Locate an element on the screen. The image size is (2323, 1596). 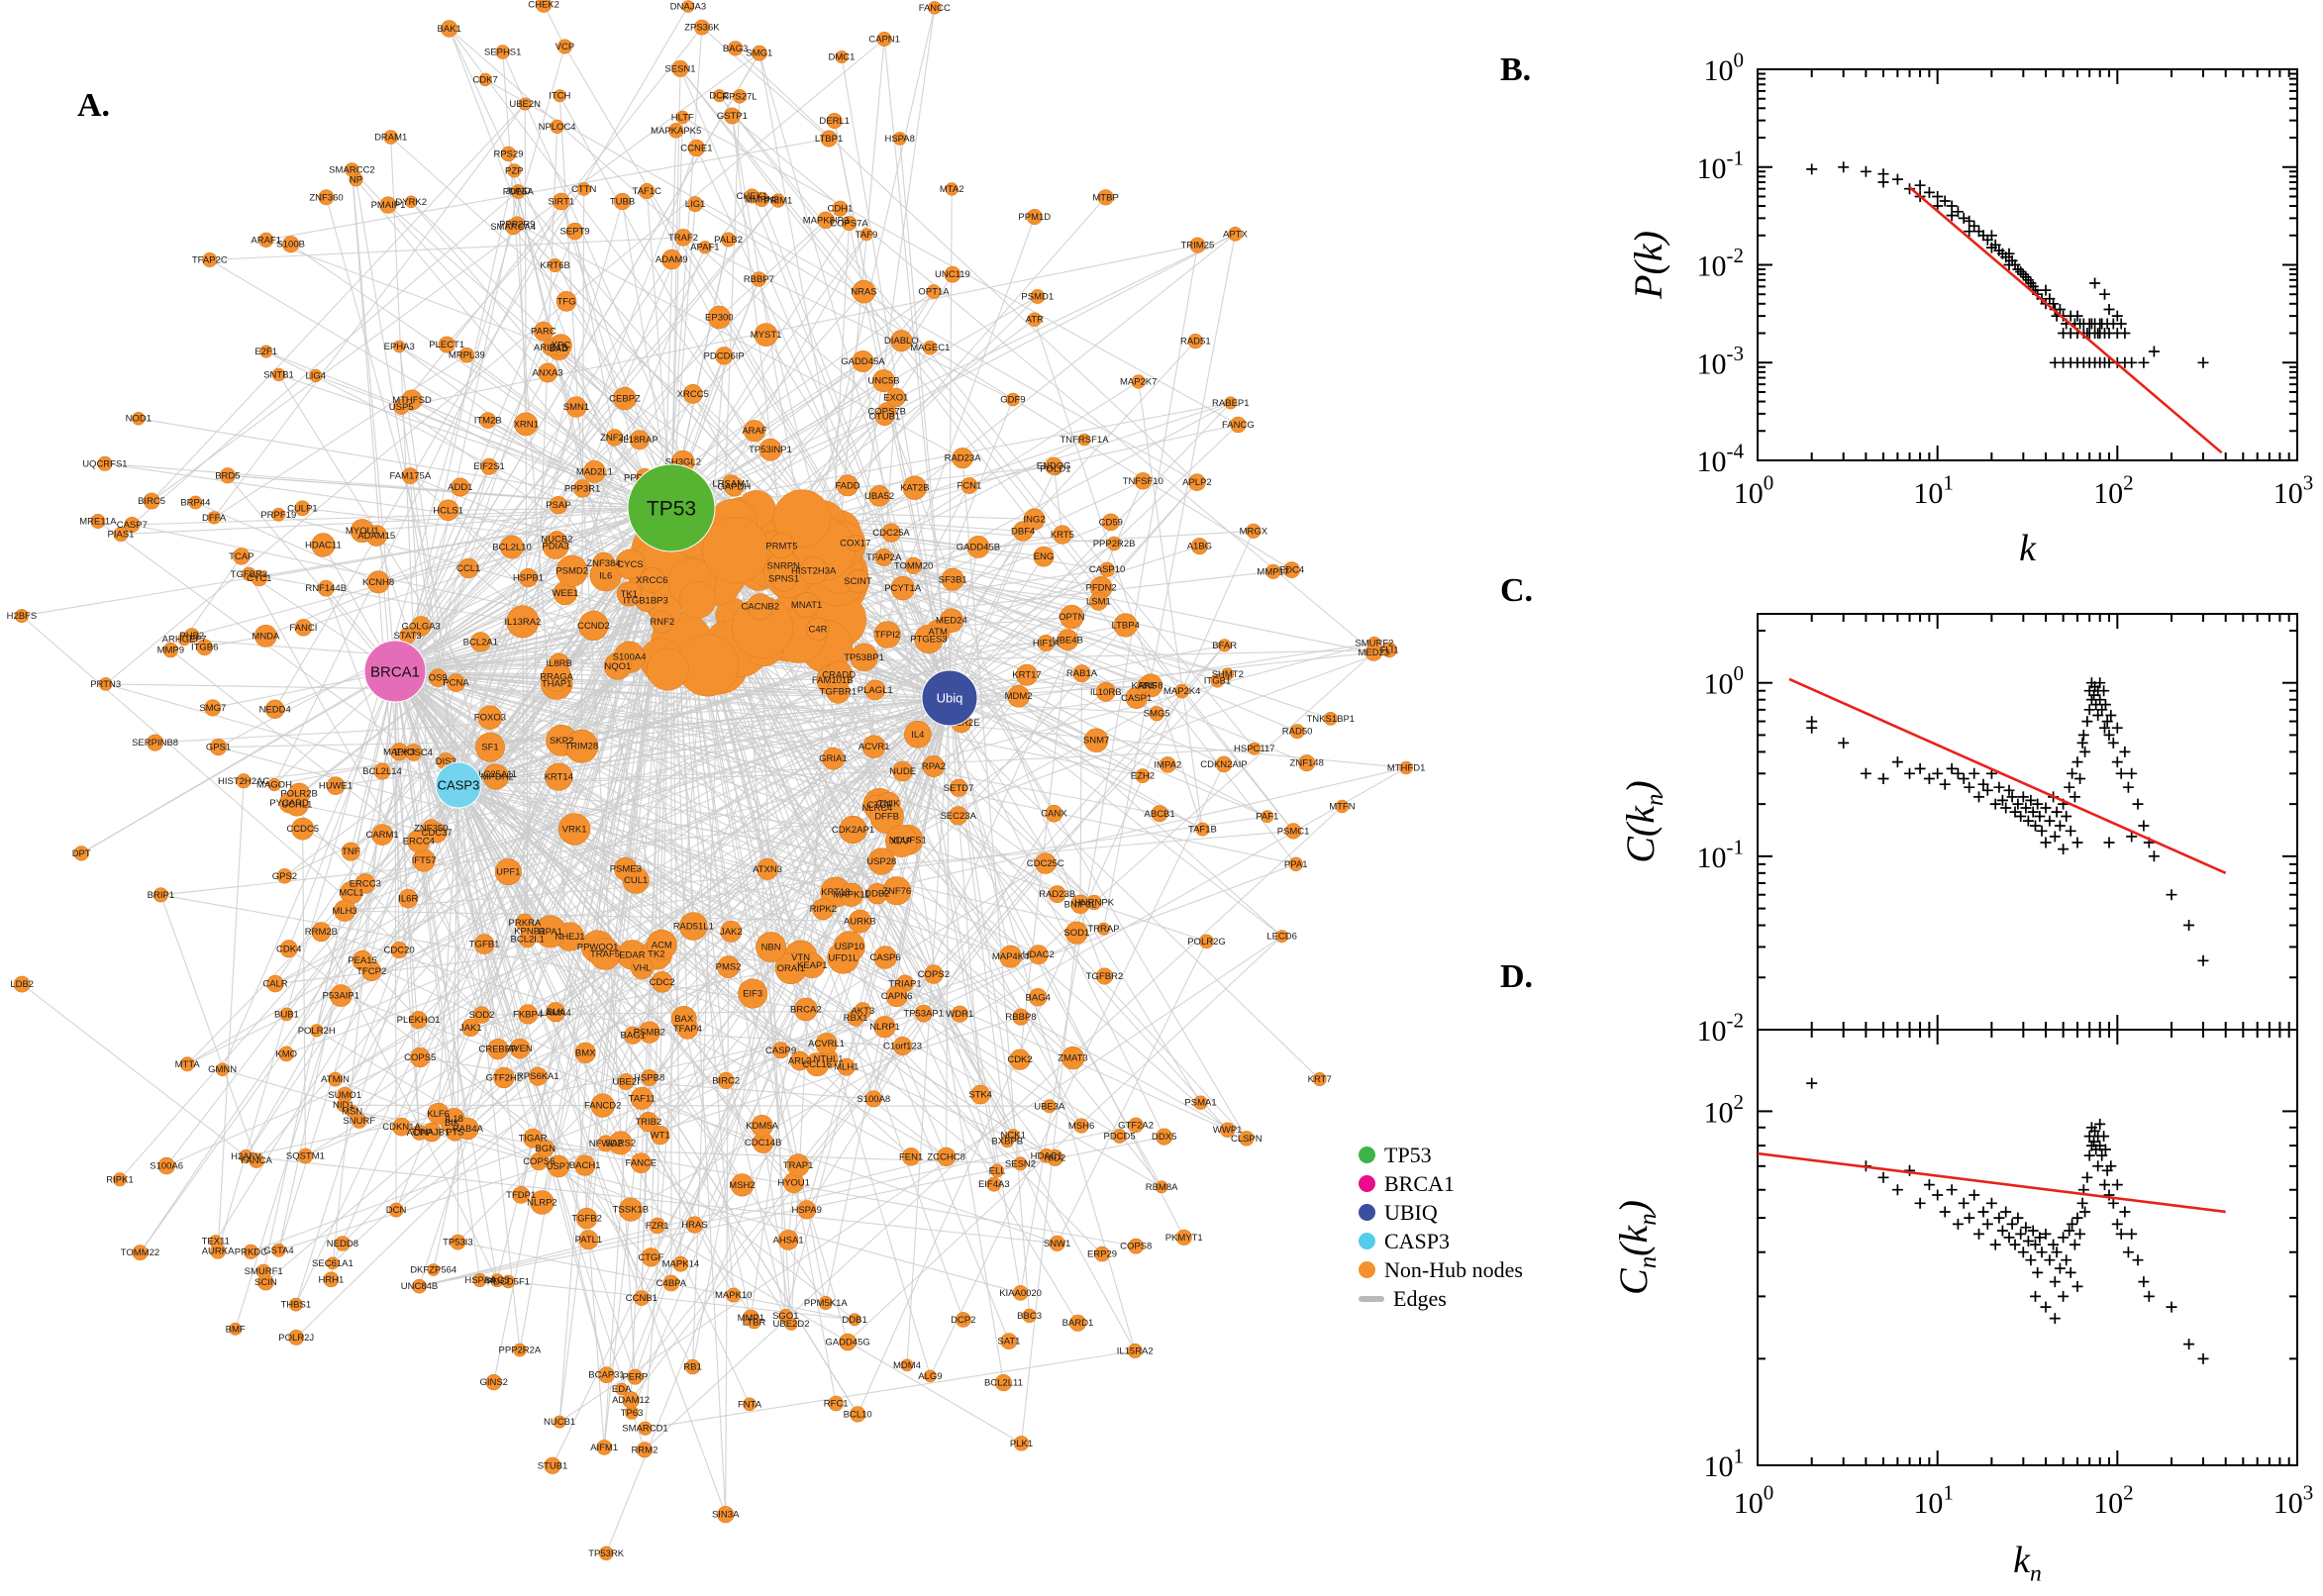
power-law-fit-line is located at coordinates (1991, 1182).